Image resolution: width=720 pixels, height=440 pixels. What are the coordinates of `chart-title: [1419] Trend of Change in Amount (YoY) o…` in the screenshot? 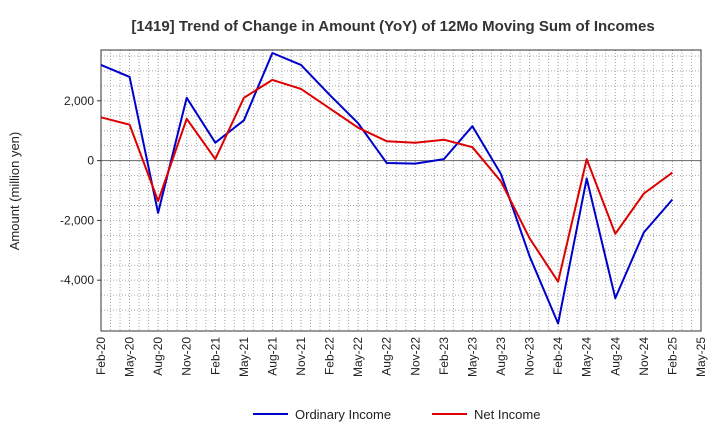 It's located at (392, 26).